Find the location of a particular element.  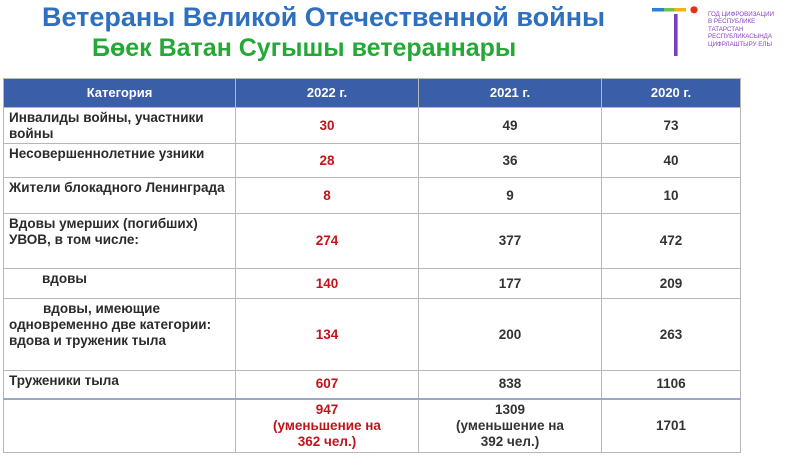

value-2020: 73 is located at coordinates (671, 125).